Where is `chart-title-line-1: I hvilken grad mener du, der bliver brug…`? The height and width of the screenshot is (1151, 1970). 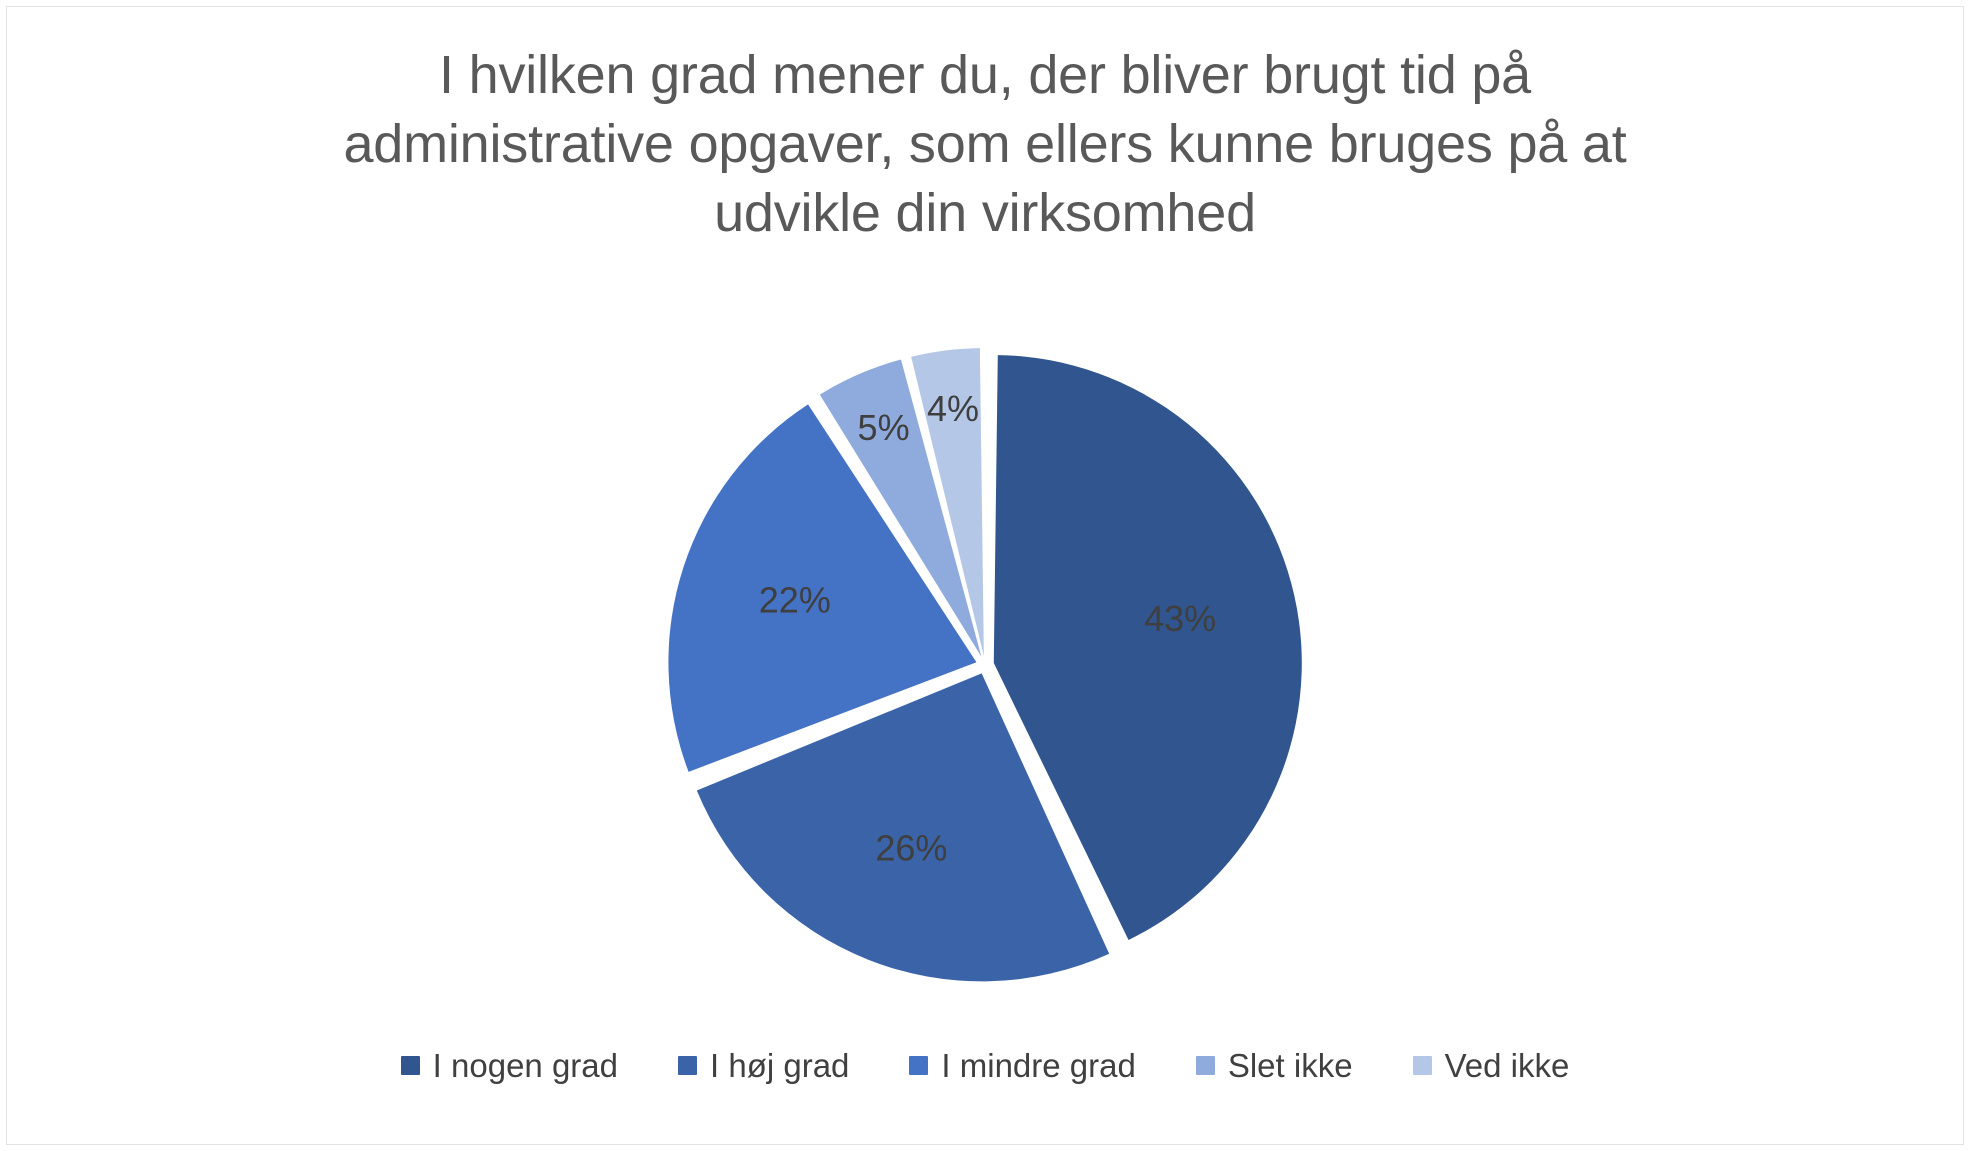 chart-title-line-1: I hvilken grad mener du, der bliver brug… is located at coordinates (985, 75).